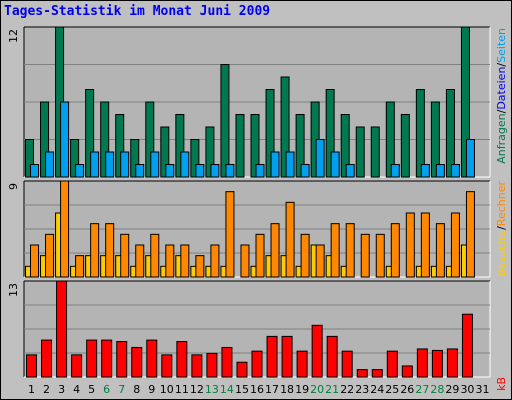 Image resolution: width=512 pixels, height=400 pixels. I want to click on right-label-visits: Besuche, so click(501, 253).